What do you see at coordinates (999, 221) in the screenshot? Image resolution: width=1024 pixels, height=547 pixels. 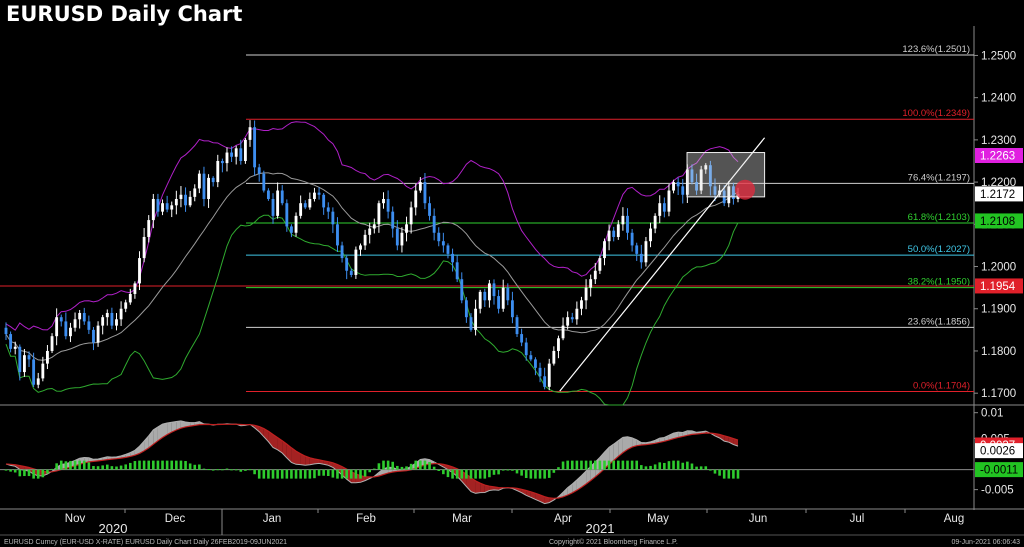 I see `price-tag: 1.2108` at bounding box center [999, 221].